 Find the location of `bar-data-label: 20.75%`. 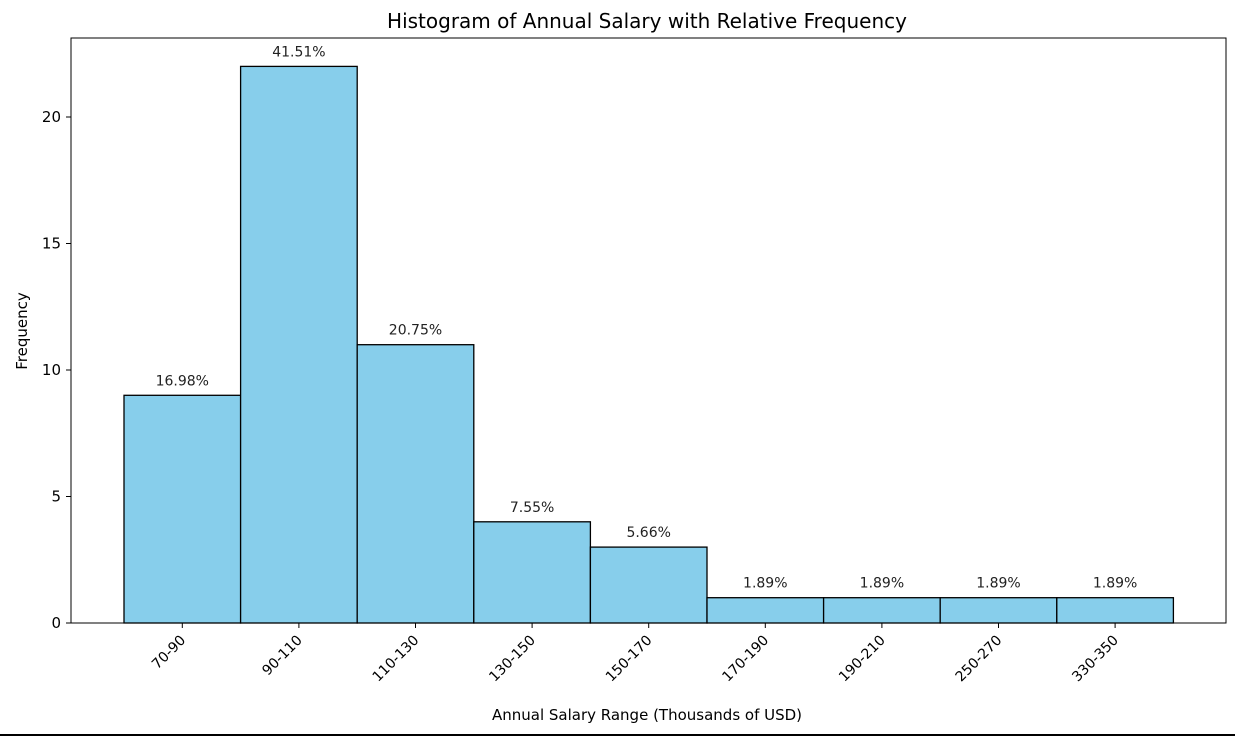

bar-data-label: 20.75% is located at coordinates (415, 331).